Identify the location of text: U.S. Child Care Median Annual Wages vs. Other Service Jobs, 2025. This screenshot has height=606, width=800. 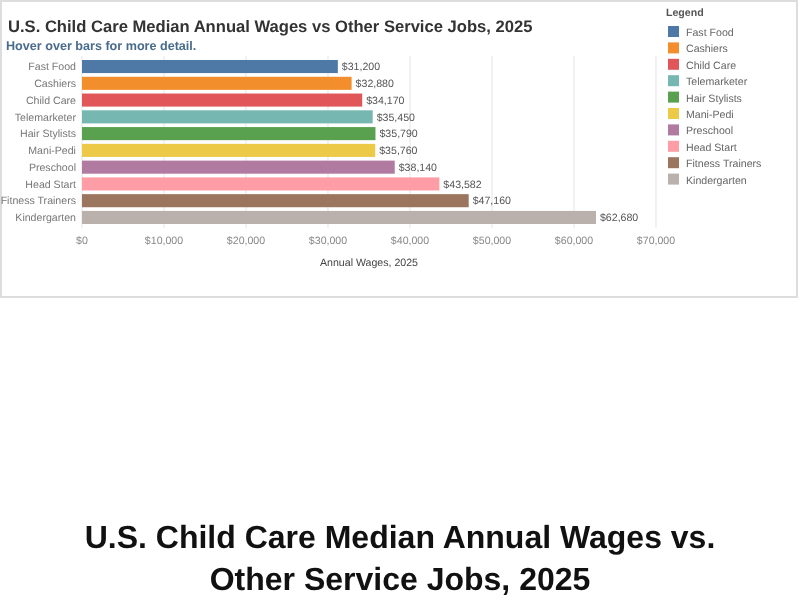
(400, 560).